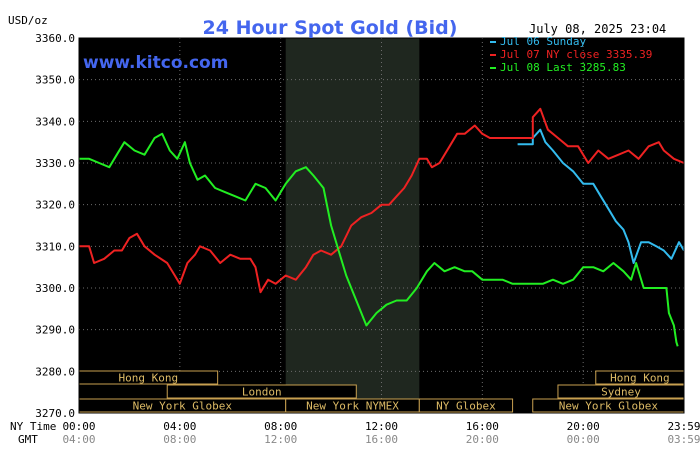 The width and height of the screenshot is (700, 461). Describe the element at coordinates (55, 413) in the screenshot. I see `y-tick-label: 3270.0` at that location.